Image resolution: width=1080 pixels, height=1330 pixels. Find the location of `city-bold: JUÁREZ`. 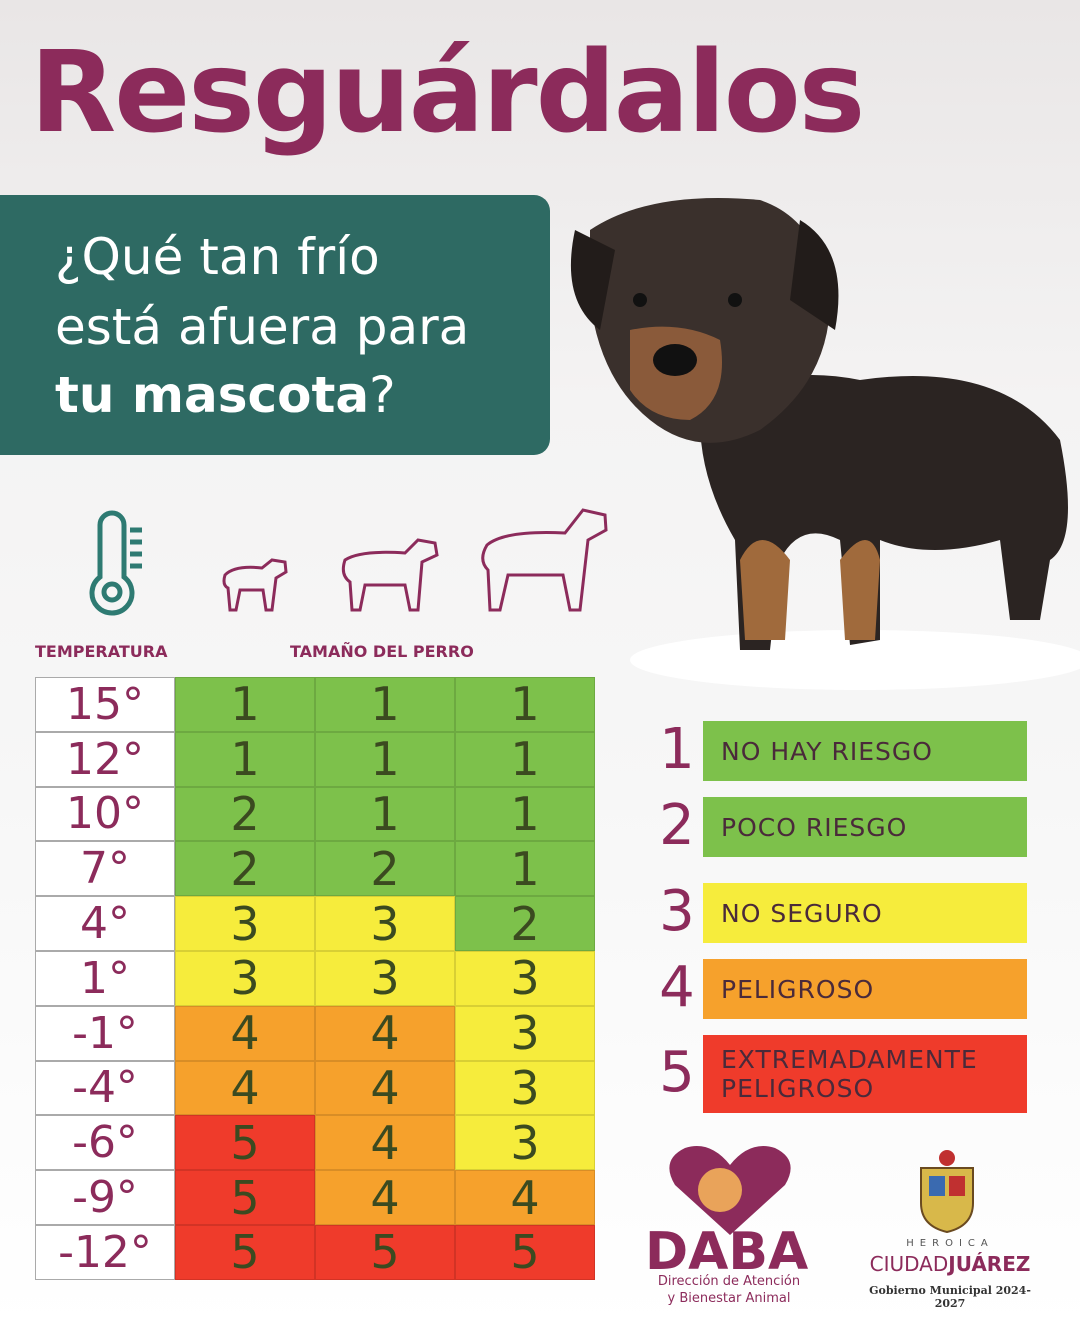

city-bold: JUÁREZ is located at coordinates (989, 1264).